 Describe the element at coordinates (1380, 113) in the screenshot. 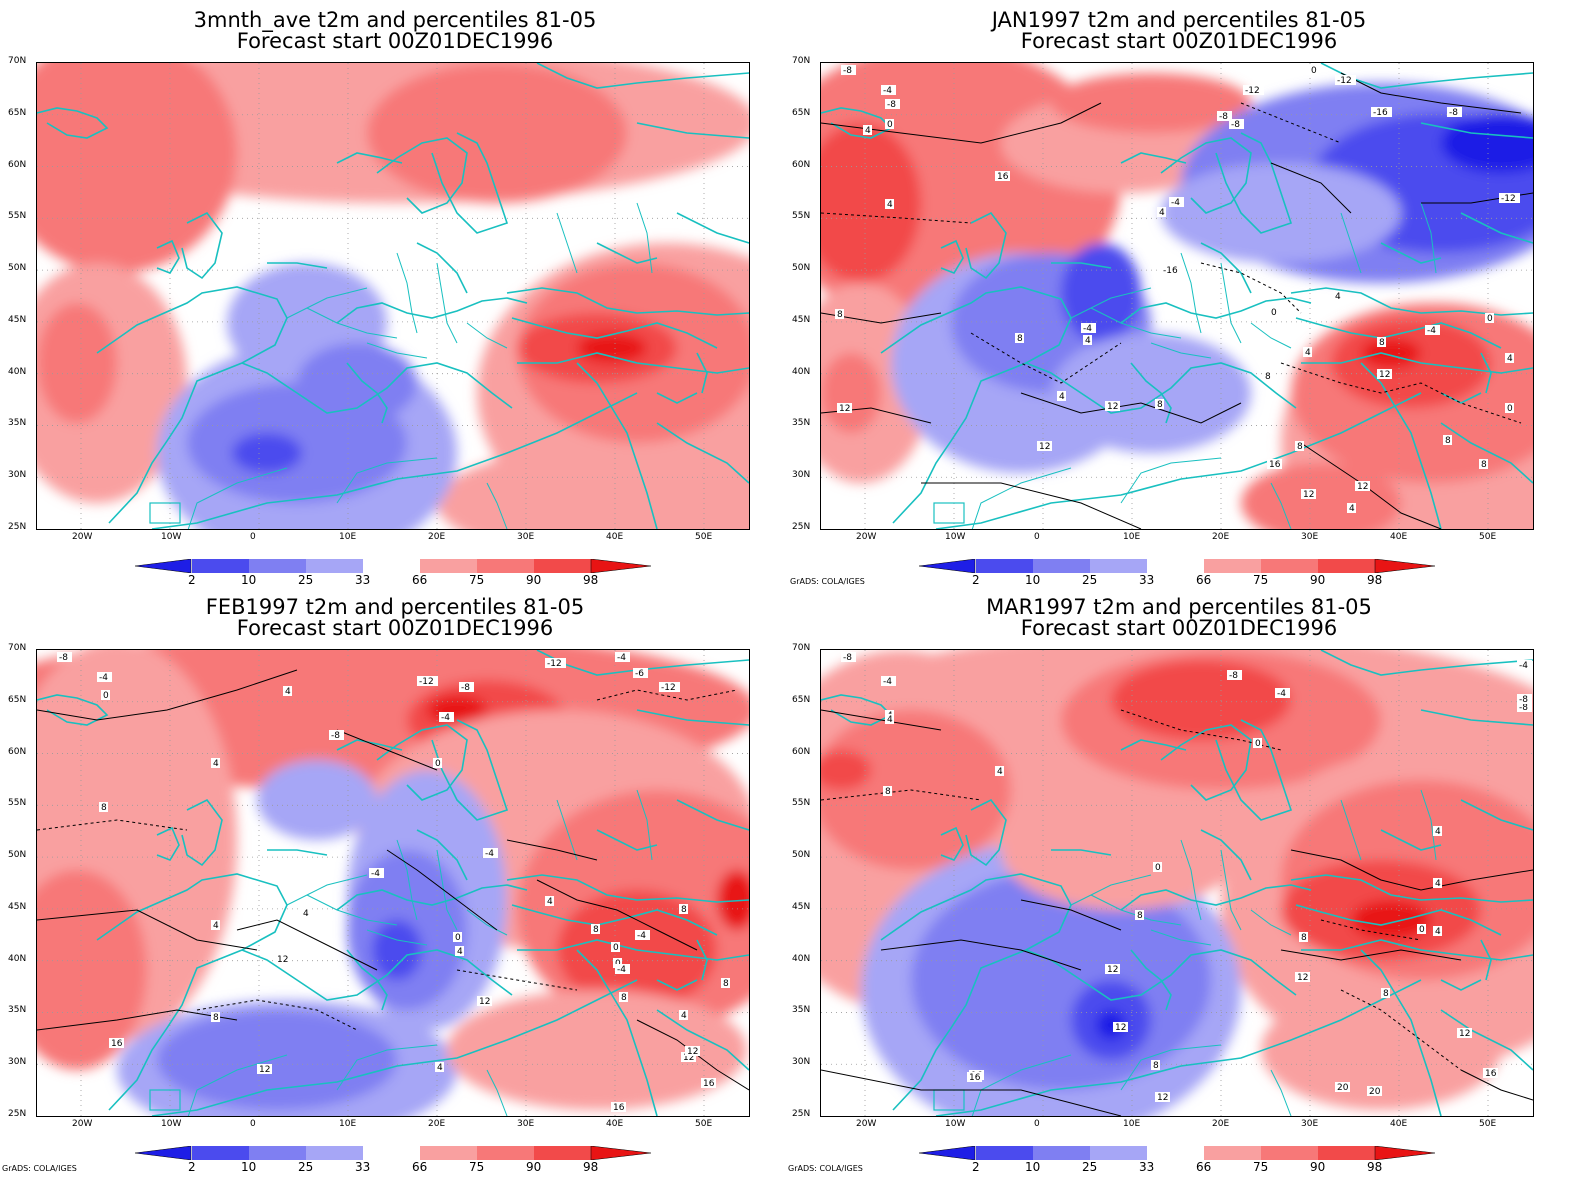

I see `contour-label: -16` at that location.